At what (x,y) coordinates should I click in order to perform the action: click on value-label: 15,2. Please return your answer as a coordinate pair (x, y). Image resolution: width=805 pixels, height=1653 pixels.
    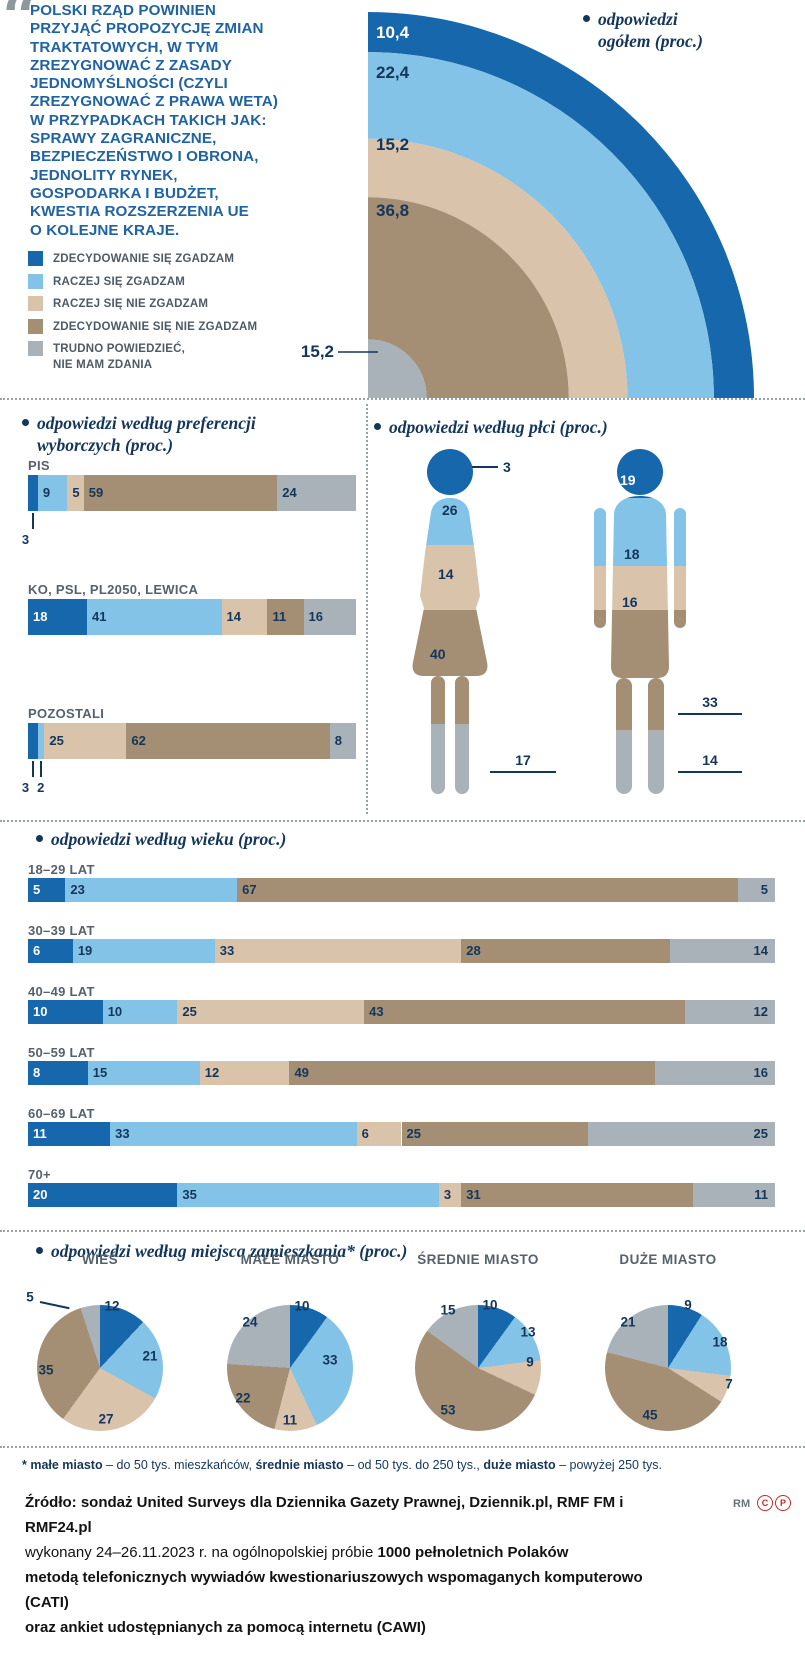
    Looking at the image, I should click on (317, 351).